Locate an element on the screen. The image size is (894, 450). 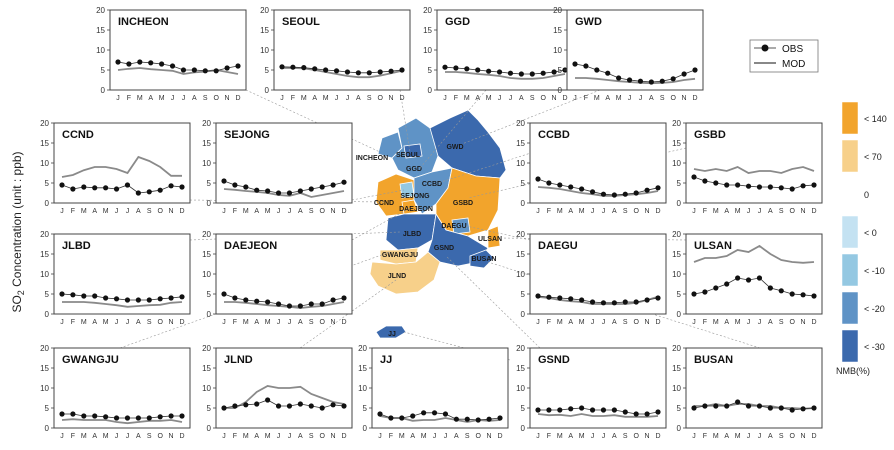
mod-line-ulsan is located at coordinates (754, 254).